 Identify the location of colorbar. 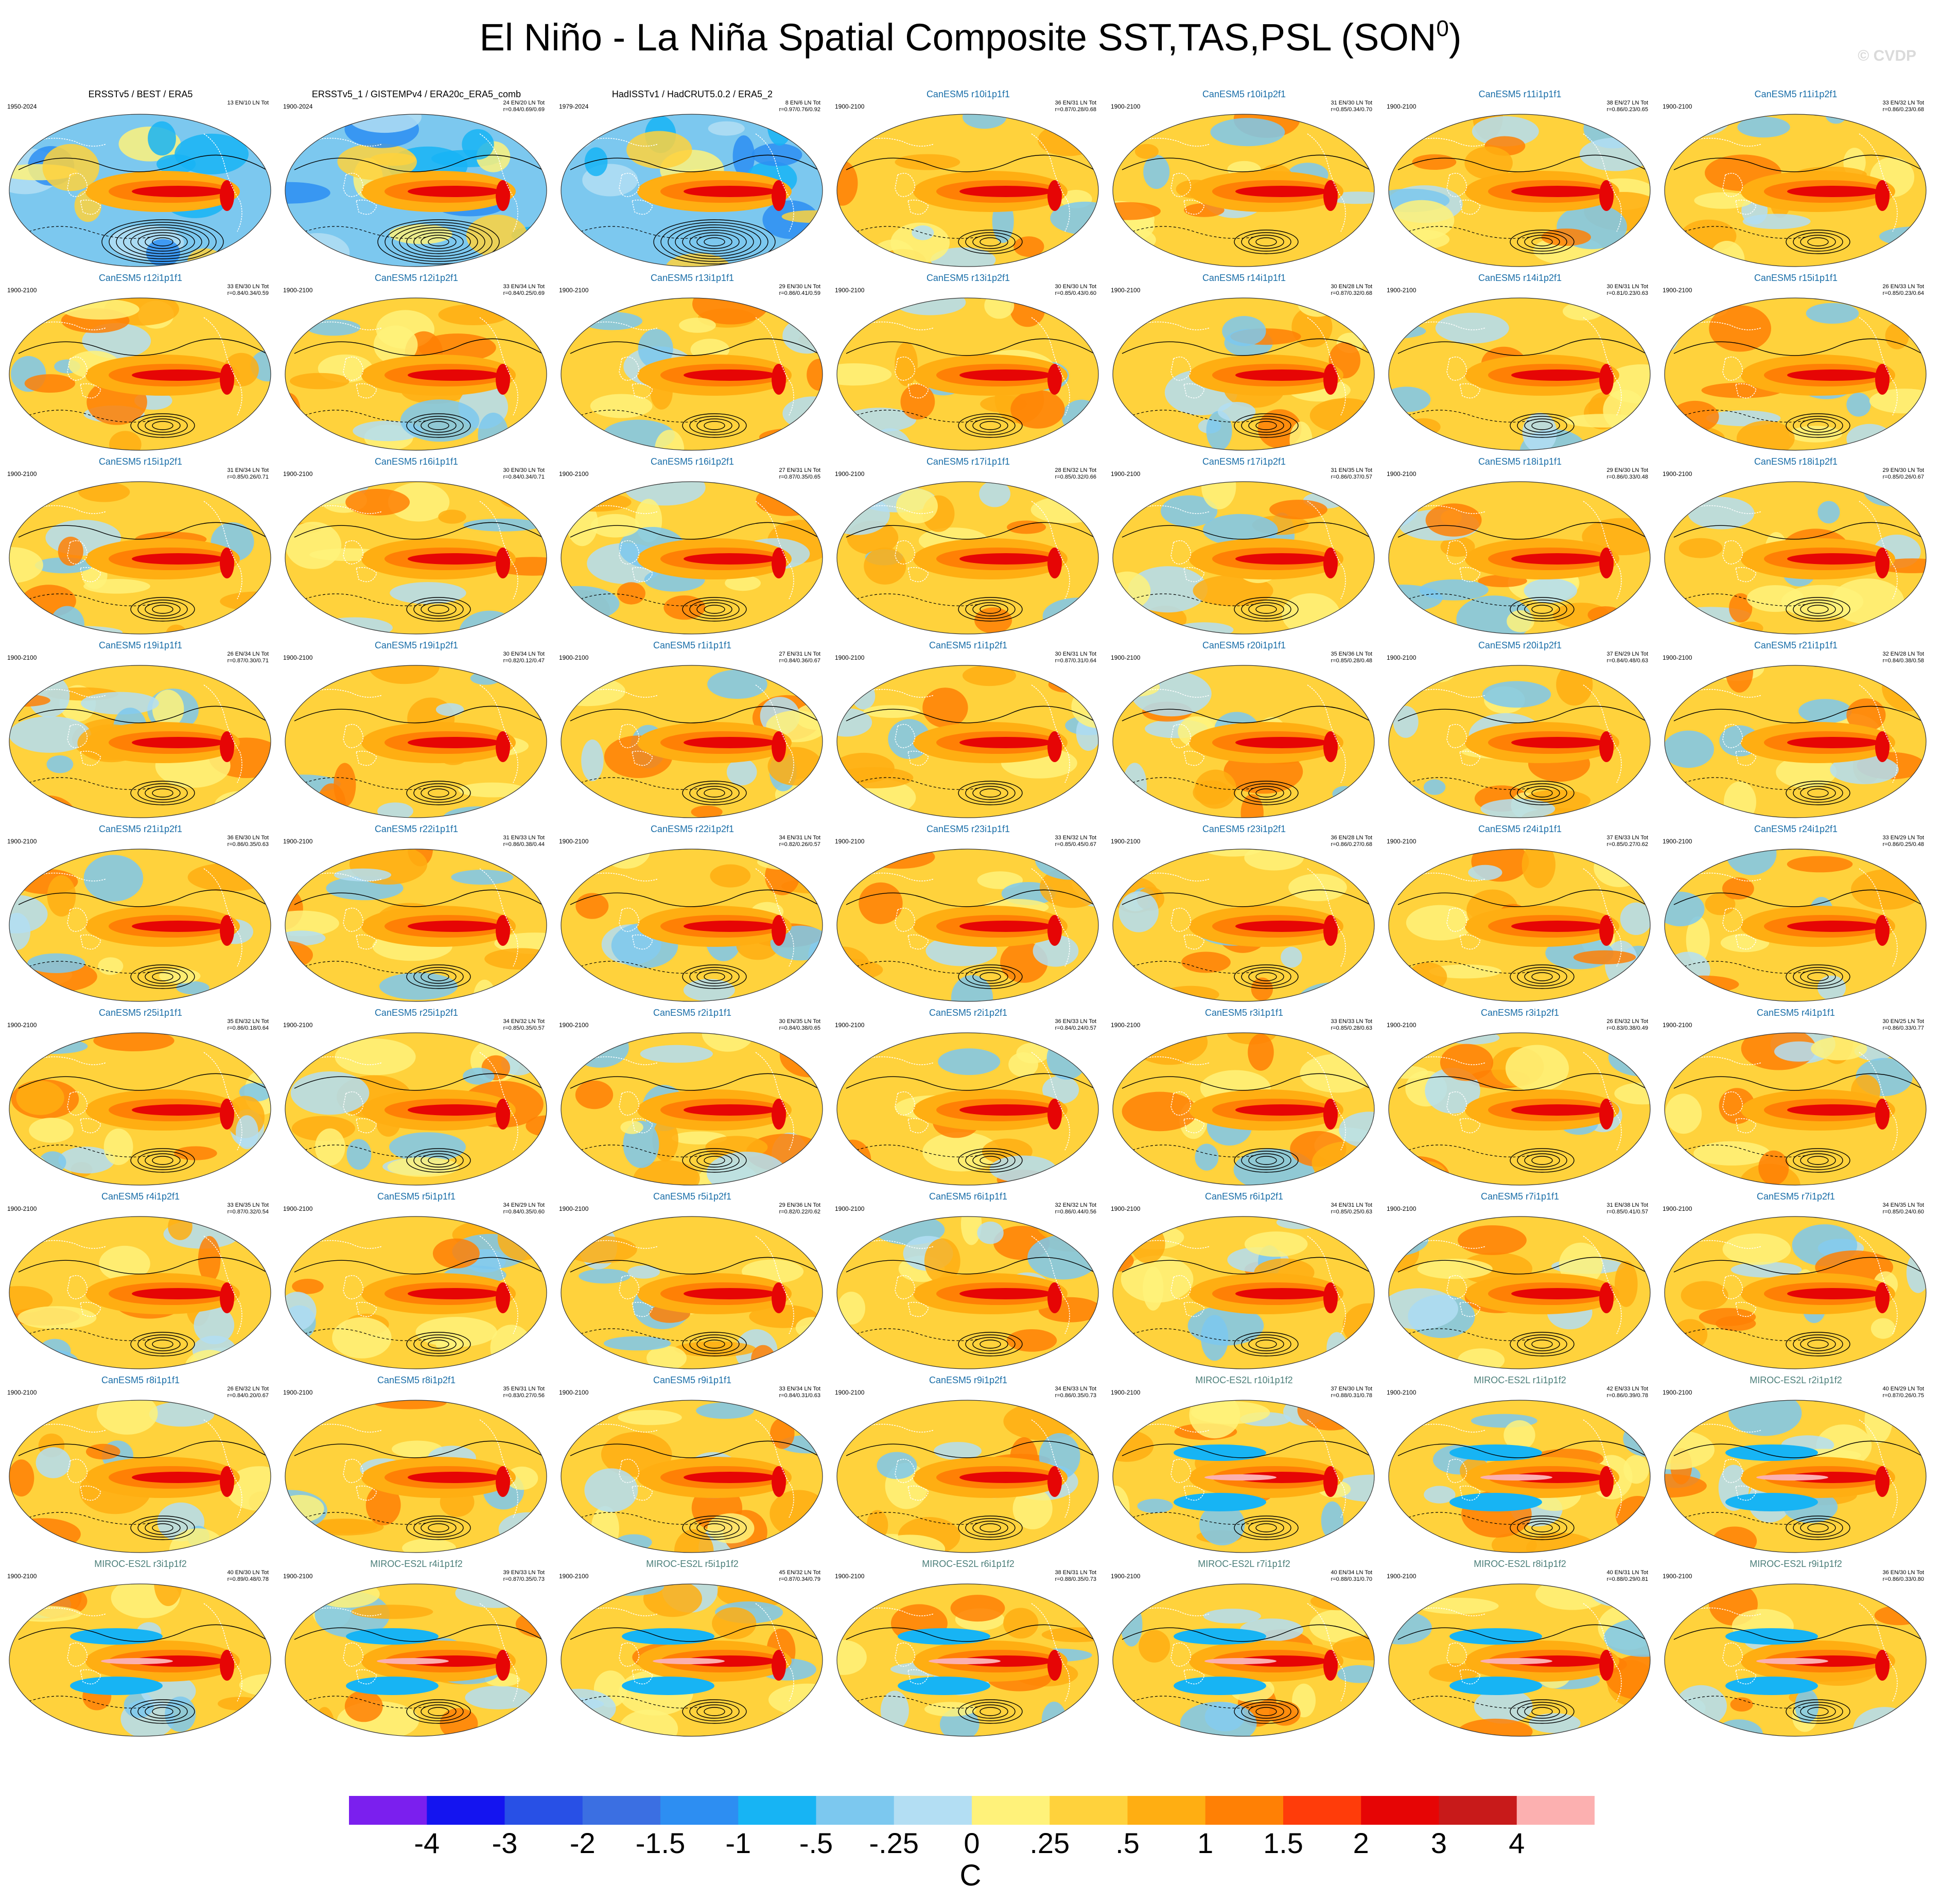
(972, 1810).